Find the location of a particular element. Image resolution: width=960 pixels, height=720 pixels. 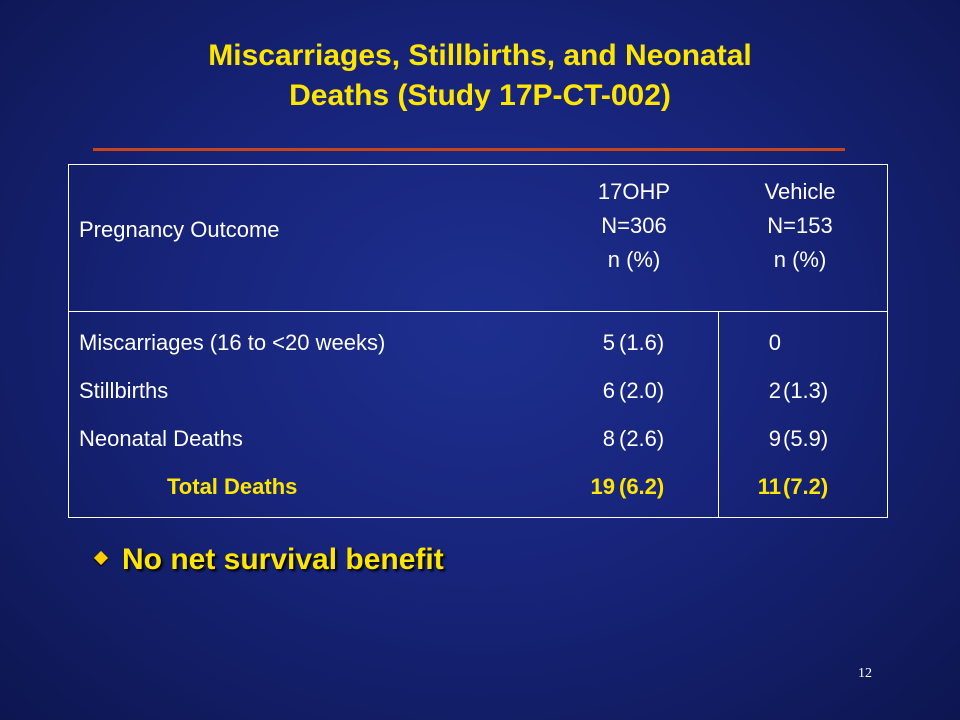

header-17ohp-units: n (%) is located at coordinates (634, 259).